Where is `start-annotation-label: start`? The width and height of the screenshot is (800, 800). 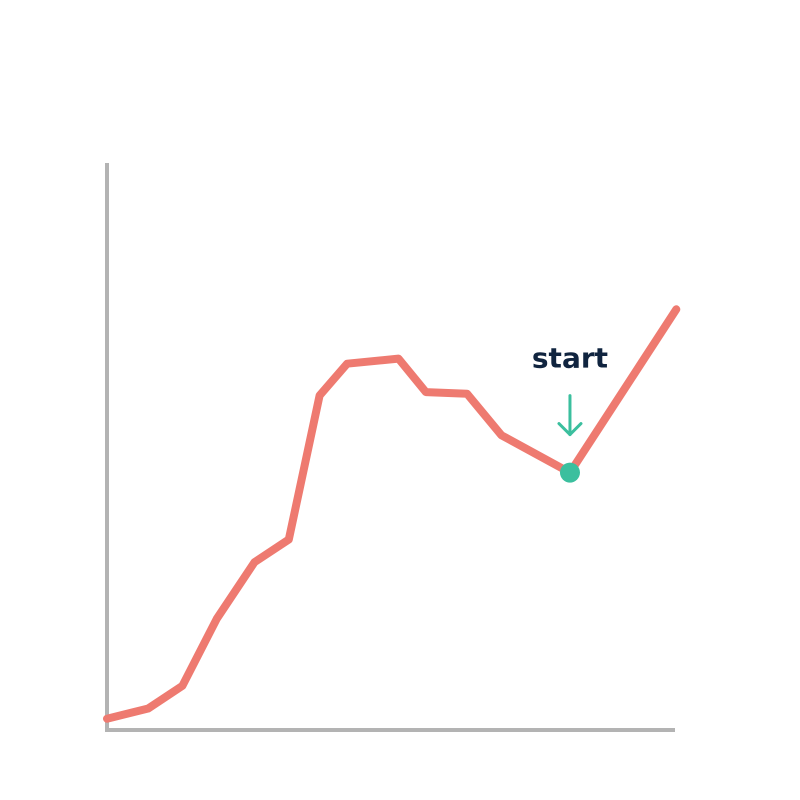
start-annotation-label: start is located at coordinates (570, 358).